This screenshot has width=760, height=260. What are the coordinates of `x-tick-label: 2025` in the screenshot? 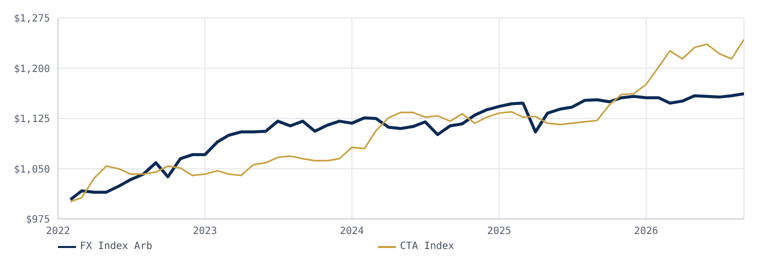 It's located at (499, 232).